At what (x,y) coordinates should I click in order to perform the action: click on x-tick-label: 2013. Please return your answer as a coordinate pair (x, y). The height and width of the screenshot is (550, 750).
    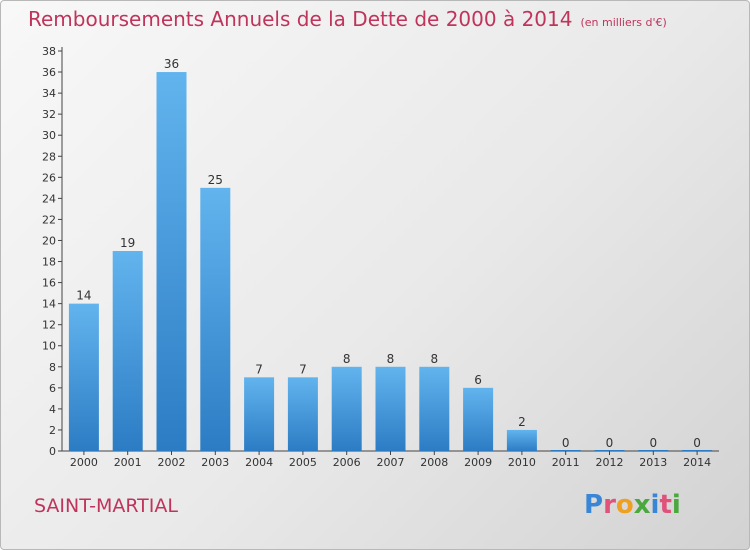
    Looking at the image, I should click on (653, 462).